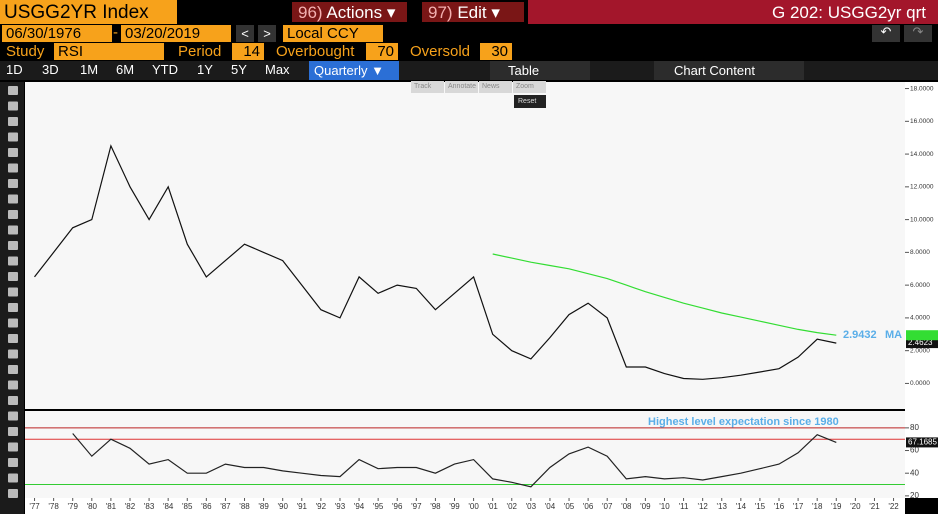  I want to click on x-tick-label: '22, so click(893, 506).